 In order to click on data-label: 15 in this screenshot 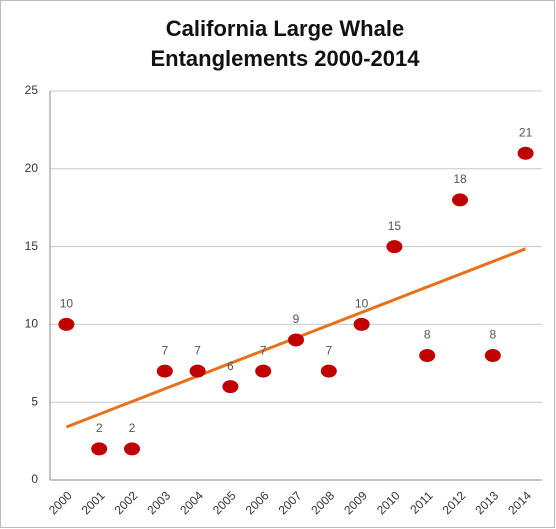, I will do `click(395, 226)`.